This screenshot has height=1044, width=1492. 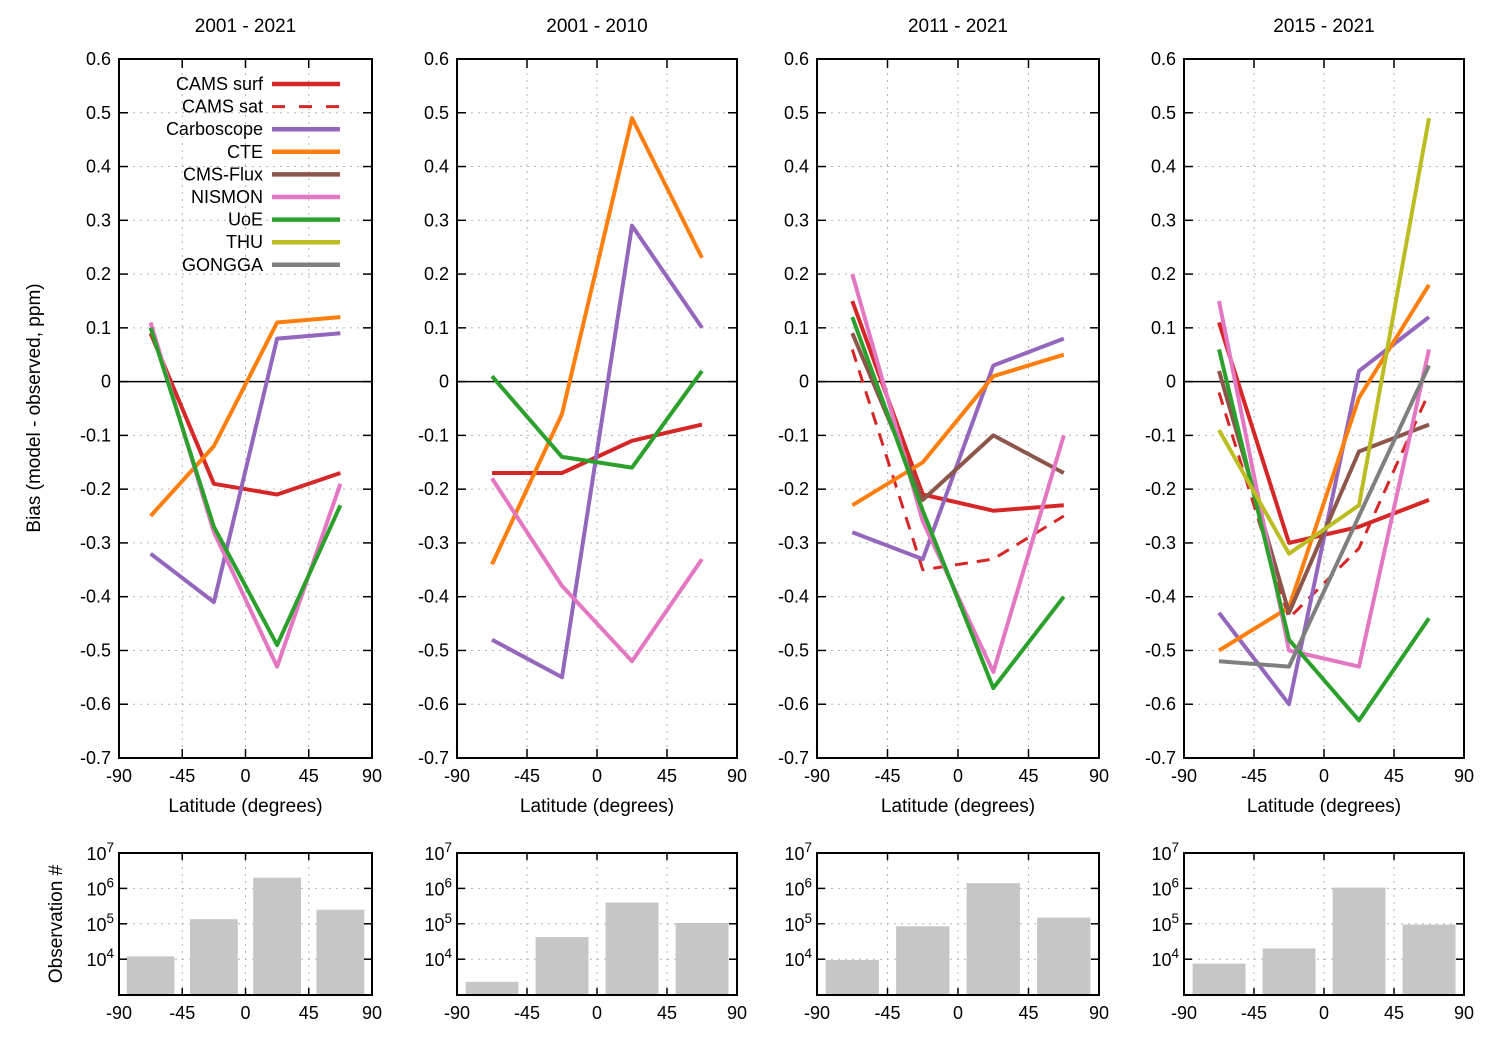 I want to click on obs-panel-2011-2021: 10⁷ 10⁶ 10⁵ 10⁴ -90 -45 0 45 90, so click(x=946, y=931).